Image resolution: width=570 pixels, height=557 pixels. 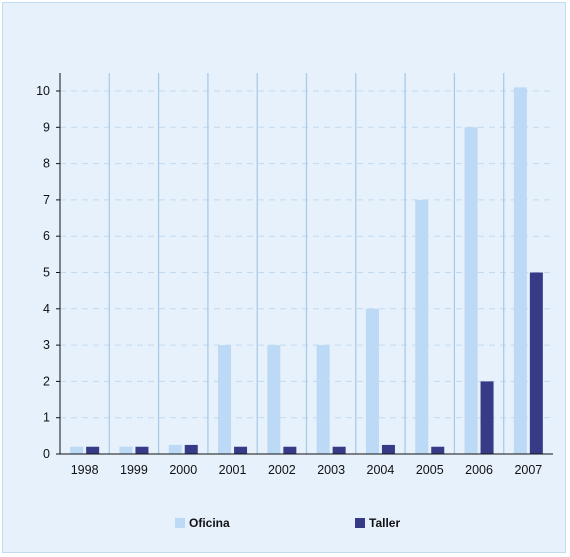 What do you see at coordinates (175, 449) in the screenshot?
I see `bar-oficina-2000` at bounding box center [175, 449].